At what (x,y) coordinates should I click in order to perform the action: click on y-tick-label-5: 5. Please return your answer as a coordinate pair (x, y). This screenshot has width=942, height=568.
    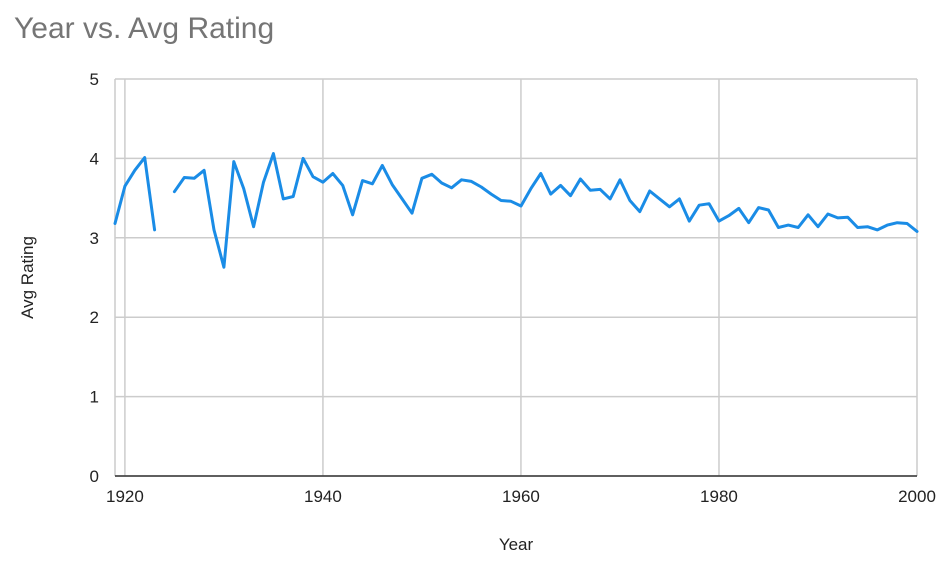
    Looking at the image, I should click on (94, 79).